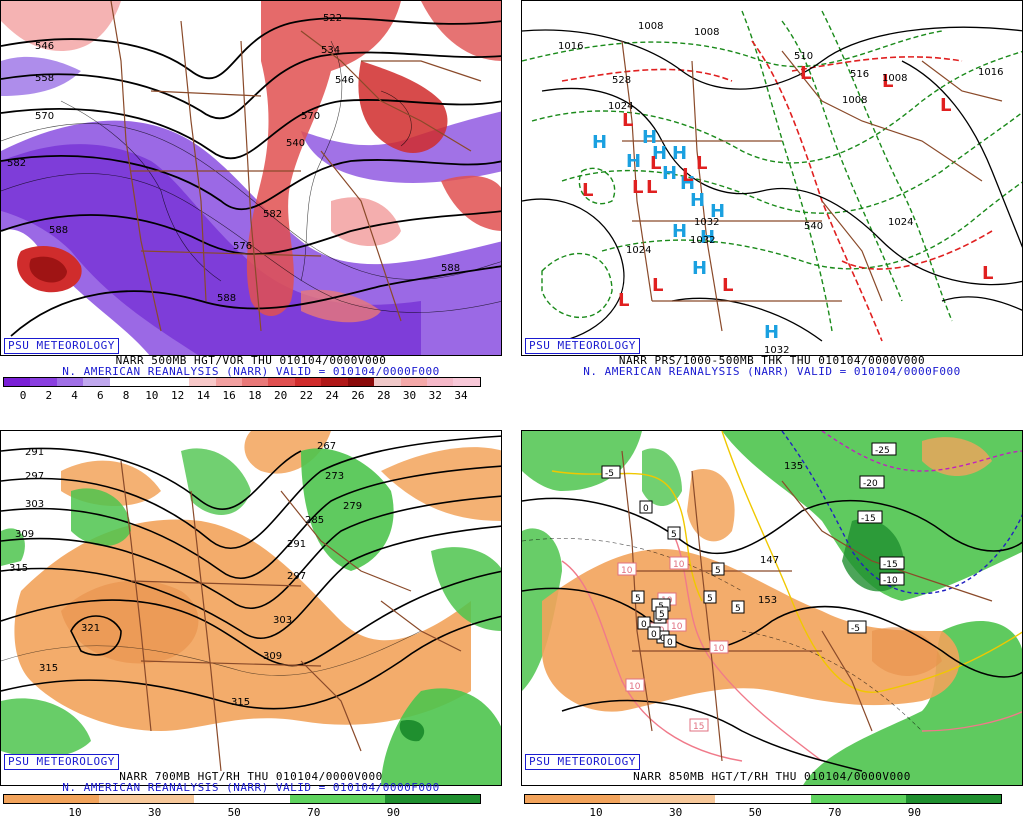  I want to click on scale-tick-label: 18, so click(255, 395).